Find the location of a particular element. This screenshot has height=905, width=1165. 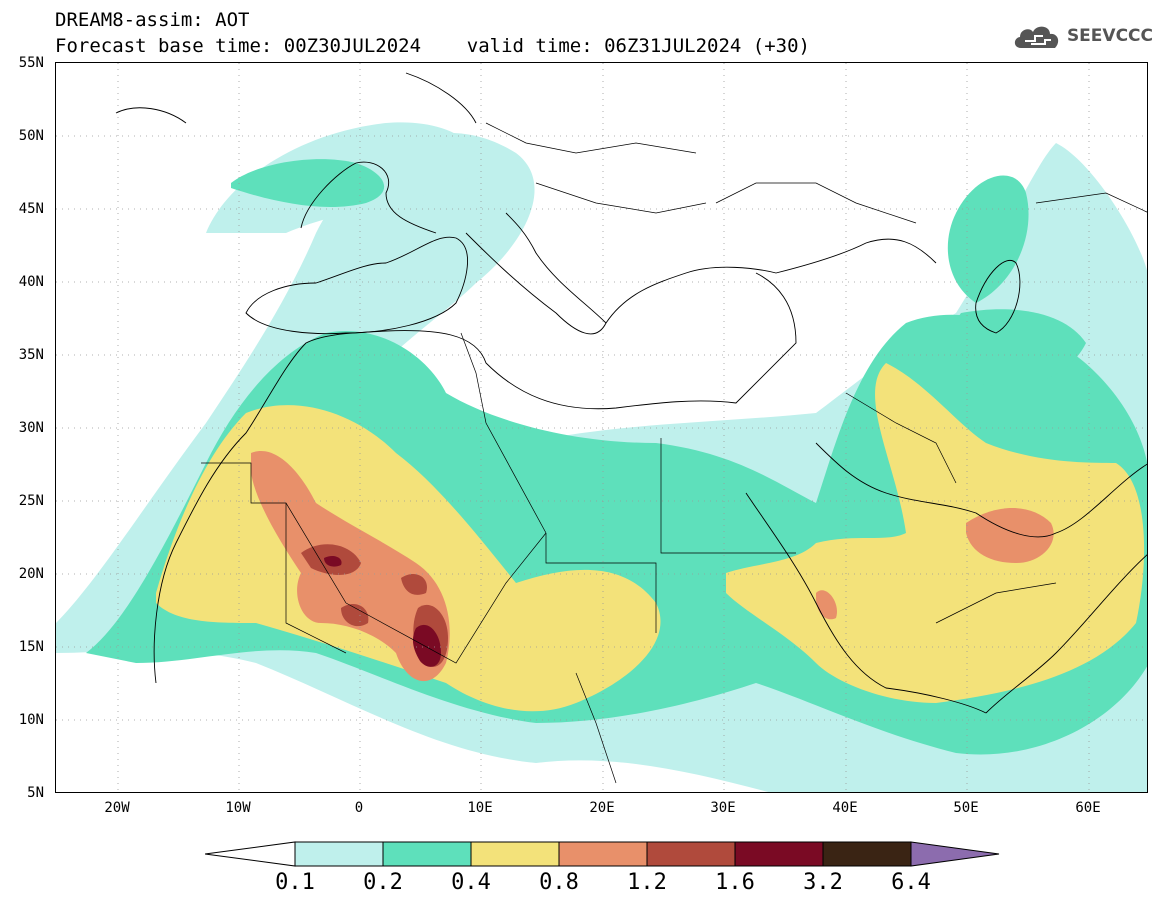

colorbar-bin-3.2 is located at coordinates (867, 854).